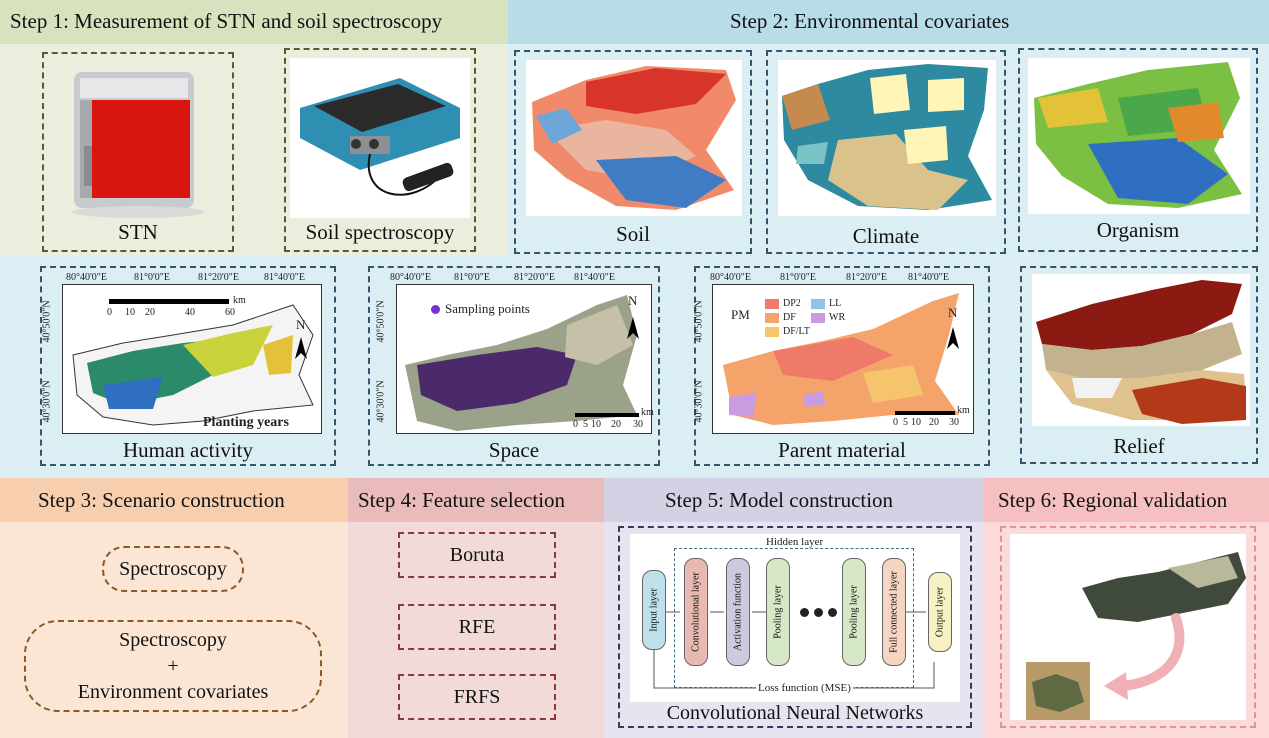 This screenshot has height=738, width=1269. What do you see at coordinates (487, 308) in the screenshot?
I see `space-legend: Sampling points` at bounding box center [487, 308].